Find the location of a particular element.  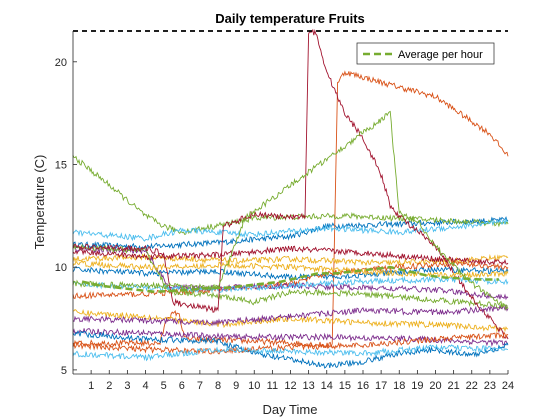

y-tick-label: 10 is located at coordinates (61, 268).